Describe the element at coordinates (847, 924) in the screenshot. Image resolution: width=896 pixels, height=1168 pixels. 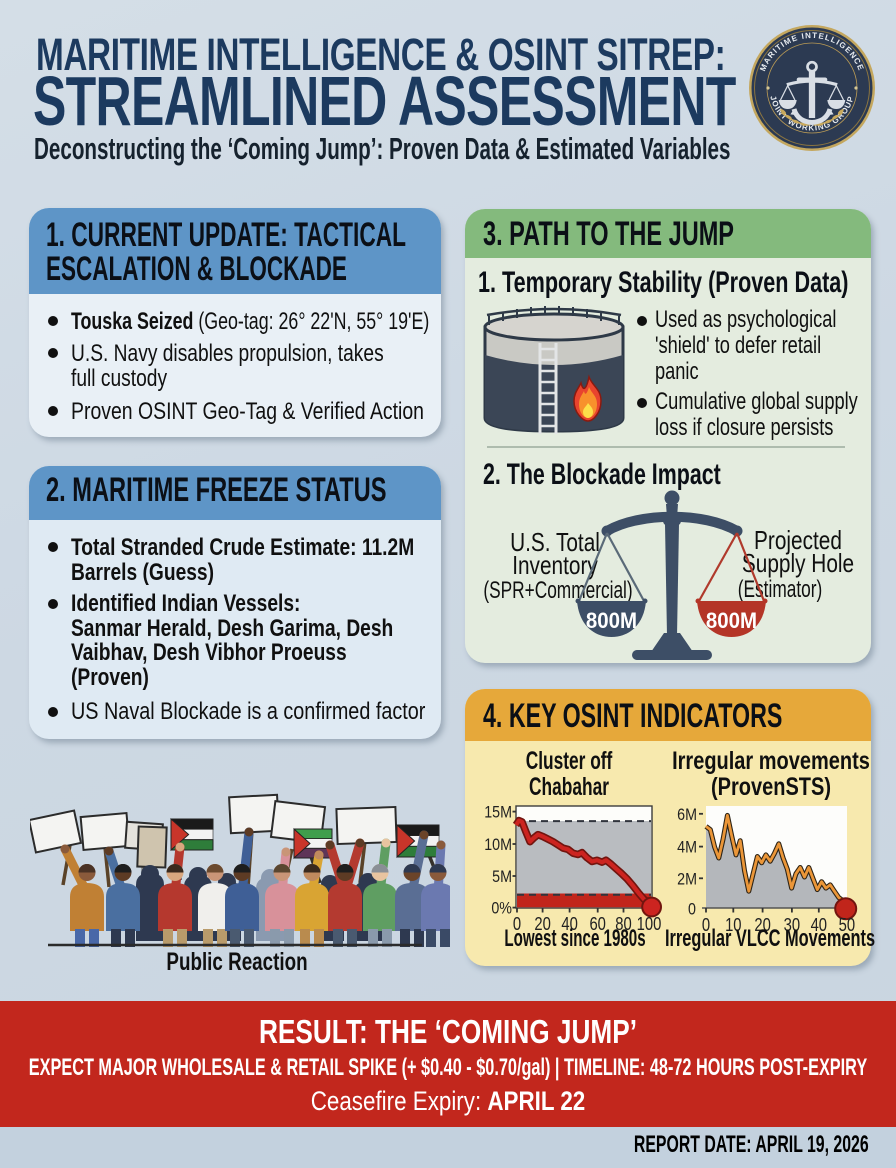
I see `svg-text: 50` at that location.